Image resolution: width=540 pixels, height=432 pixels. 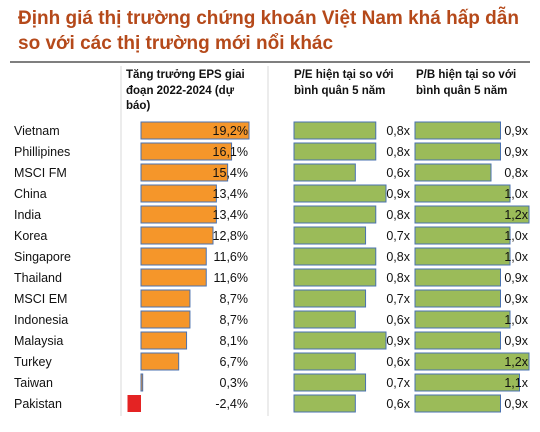 What do you see at coordinates (37, 131) in the screenshot?
I see `country-label: Vietnam` at bounding box center [37, 131].